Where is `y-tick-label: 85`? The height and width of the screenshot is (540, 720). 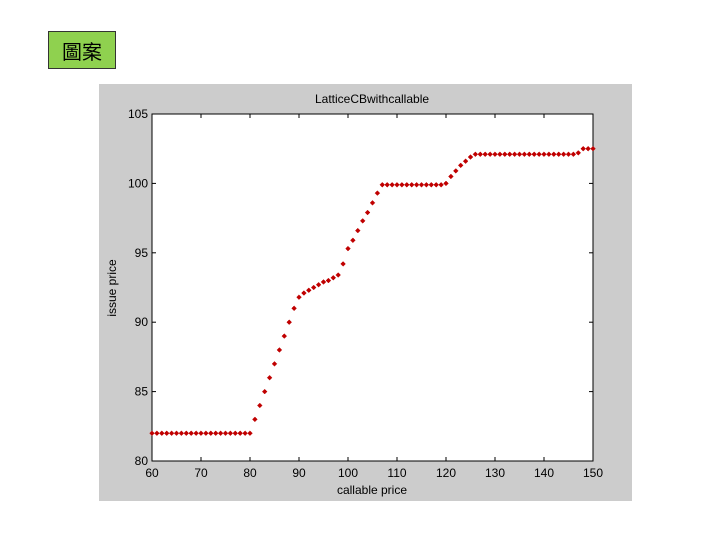 y-tick-label: 85 is located at coordinates (142, 392).